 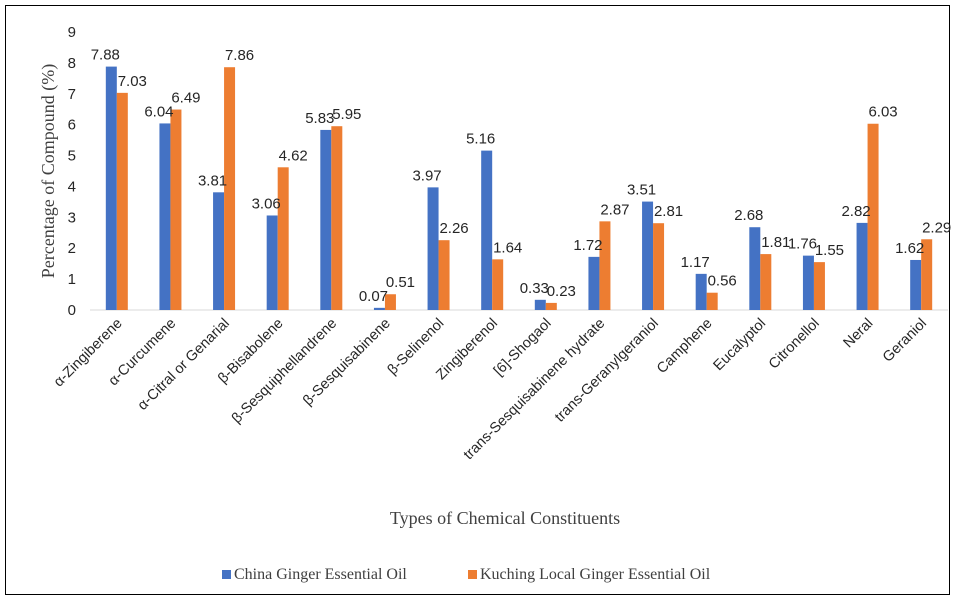 I want to click on data-label: 2.29, so click(x=936, y=227).